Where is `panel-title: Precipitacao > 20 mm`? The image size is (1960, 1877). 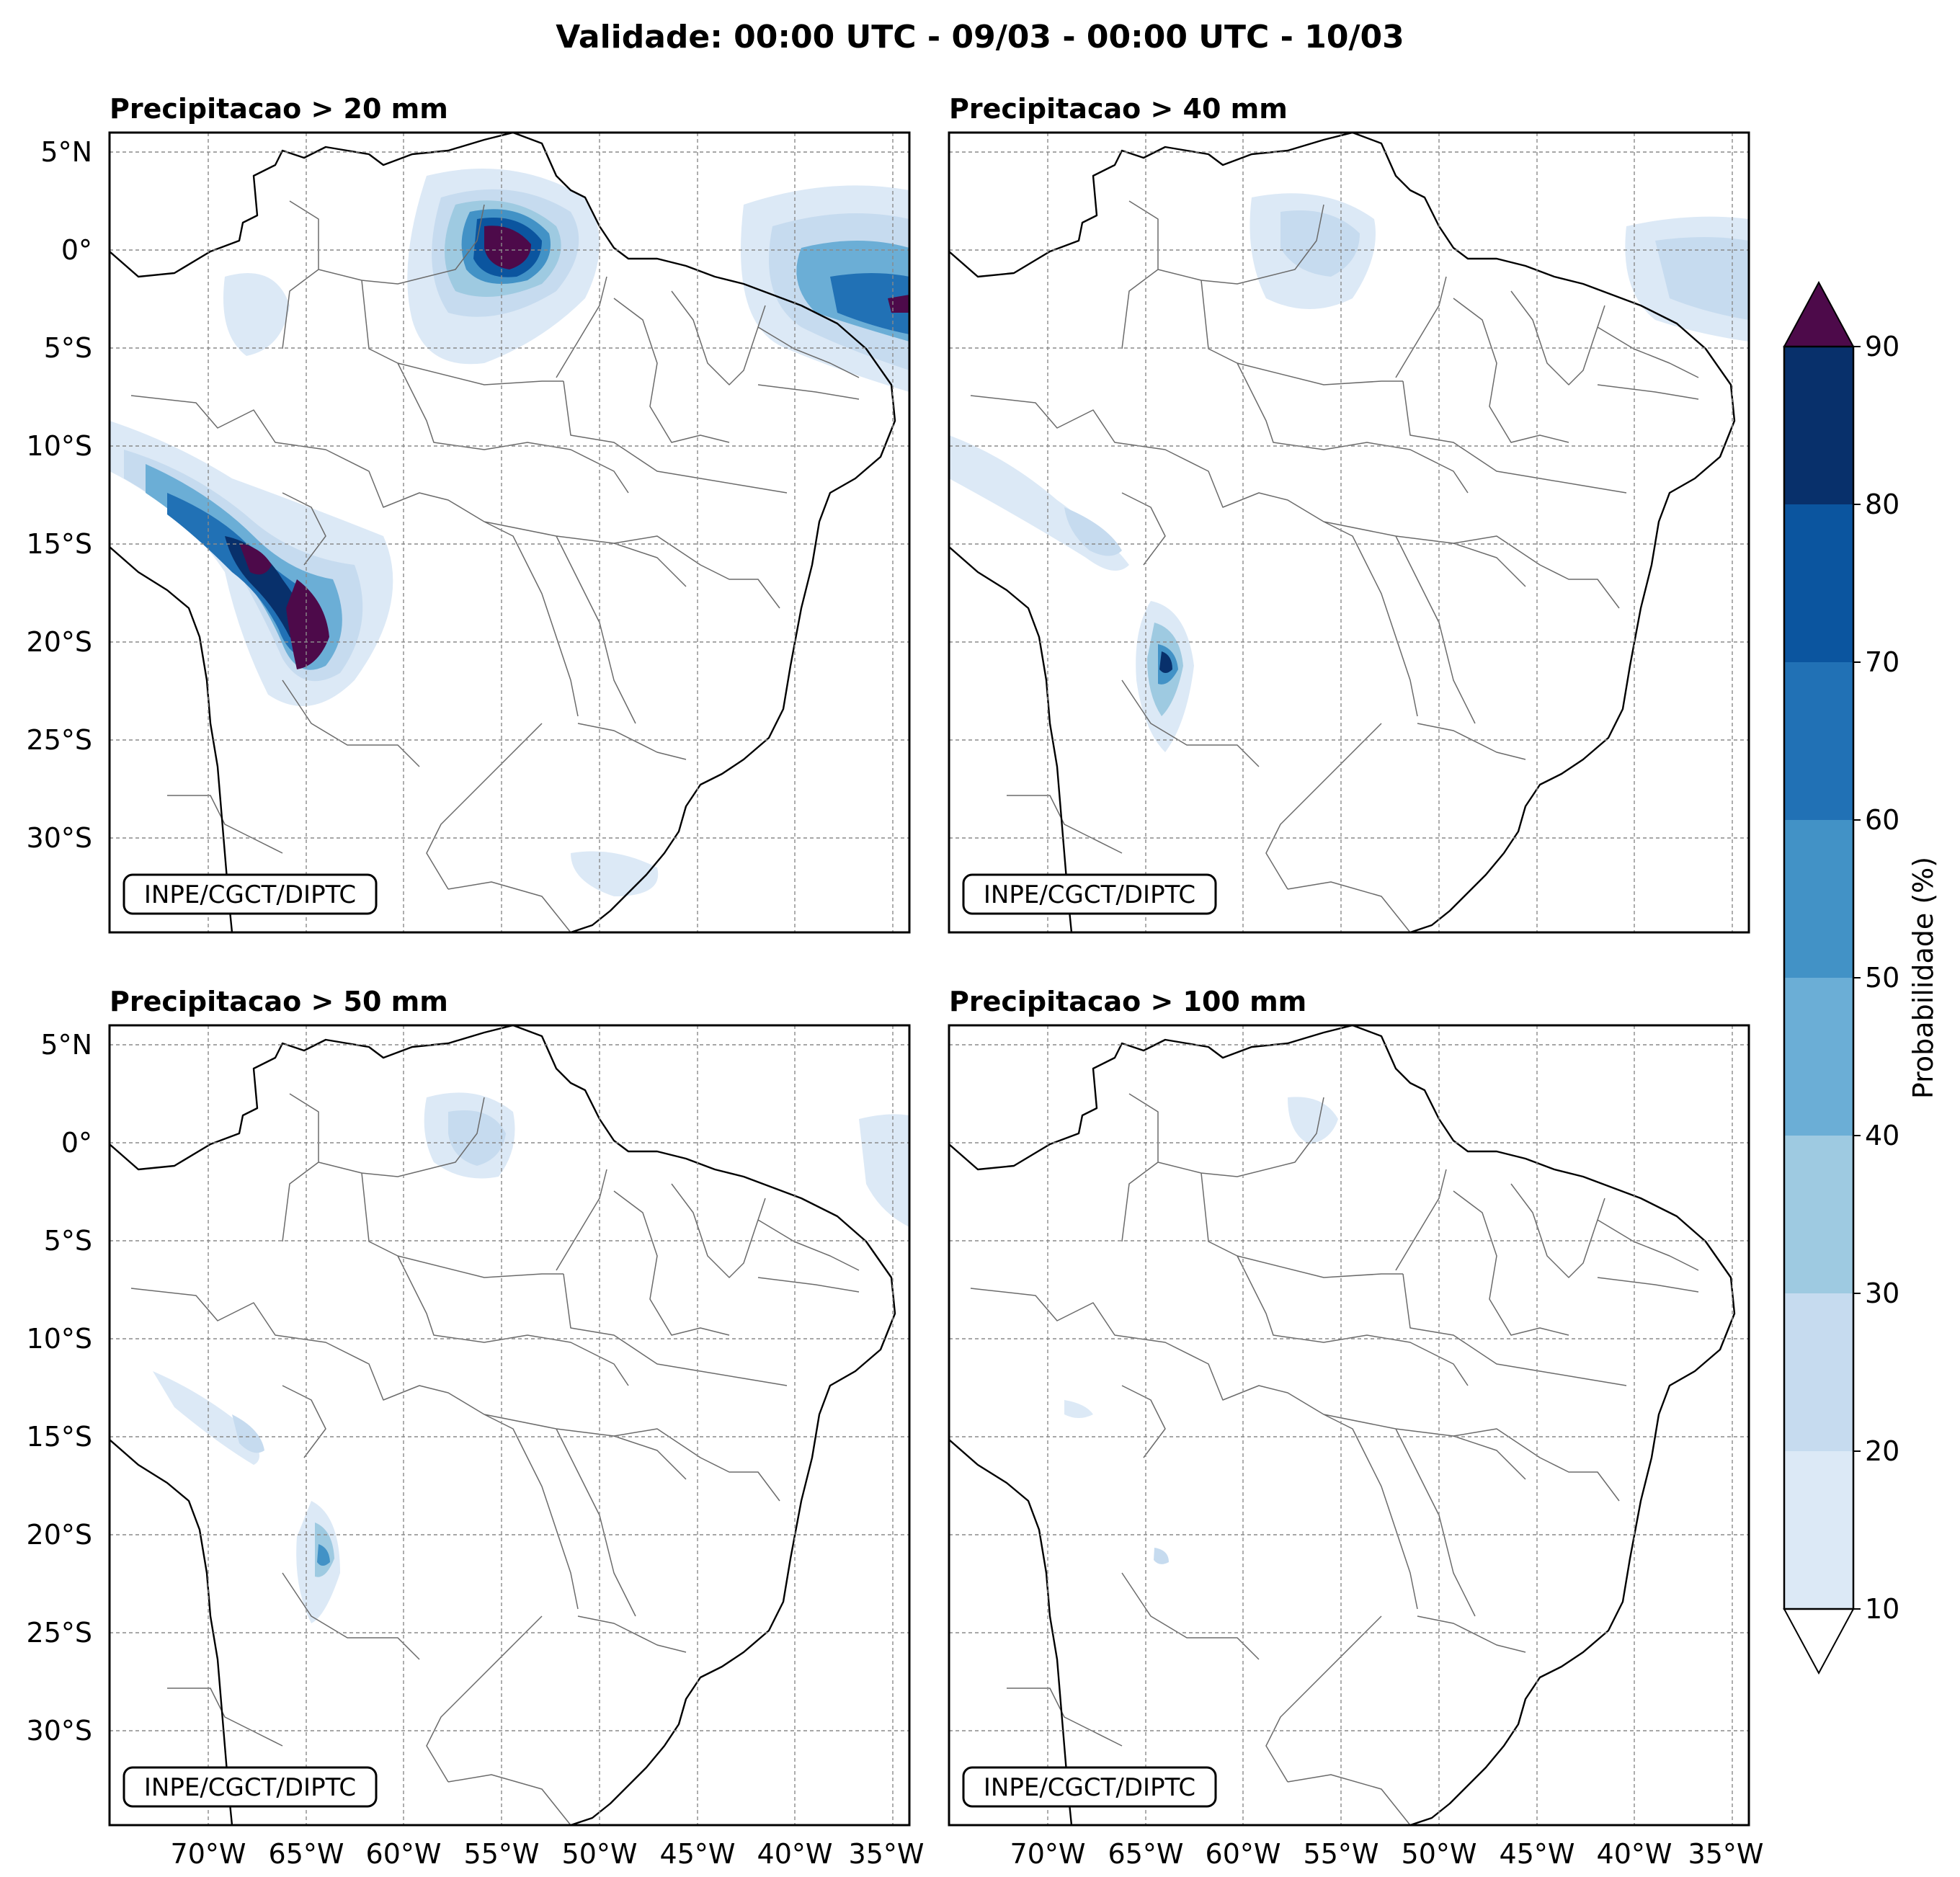
panel-title: Precipitacao > 20 mm is located at coordinates (279, 109).